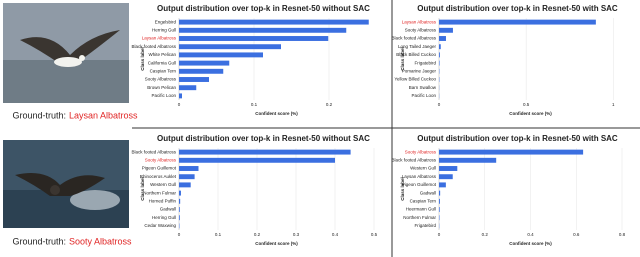 The width and height of the screenshot is (640, 257). Describe the element at coordinates (423, 200) in the screenshot. I see `y-tick-label: Caspian Tern` at that location.